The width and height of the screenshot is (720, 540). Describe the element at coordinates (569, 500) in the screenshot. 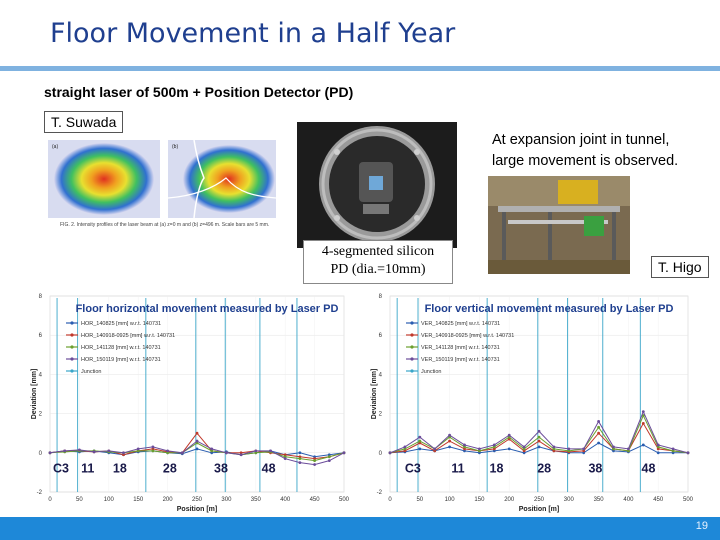

I see `v-x-tick-label: 300` at that location.